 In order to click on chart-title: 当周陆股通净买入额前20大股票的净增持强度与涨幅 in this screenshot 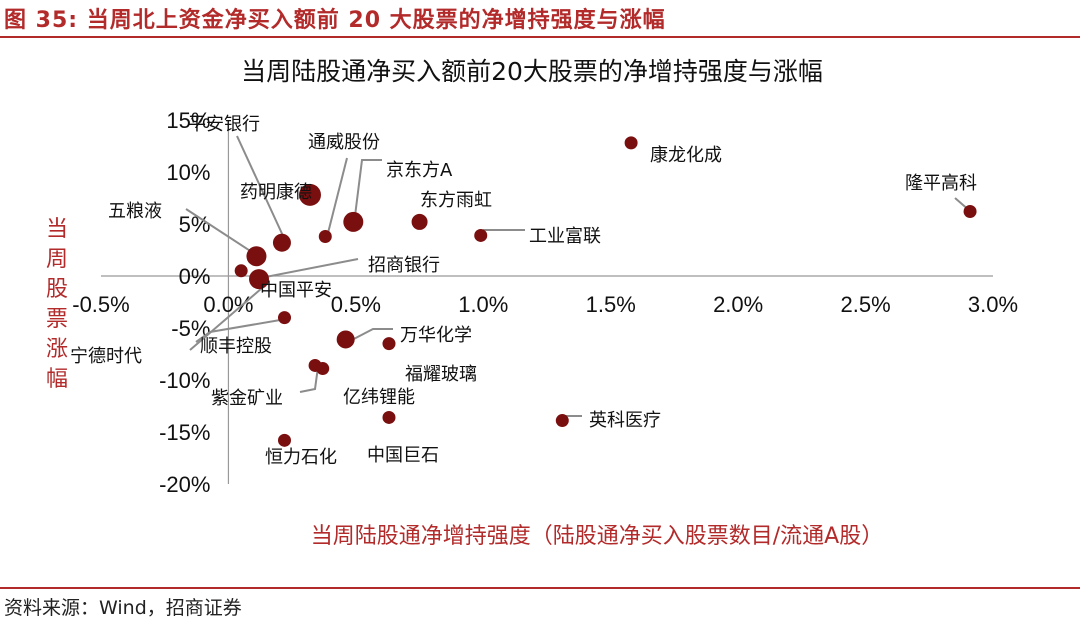, I will do `click(532, 71)`.